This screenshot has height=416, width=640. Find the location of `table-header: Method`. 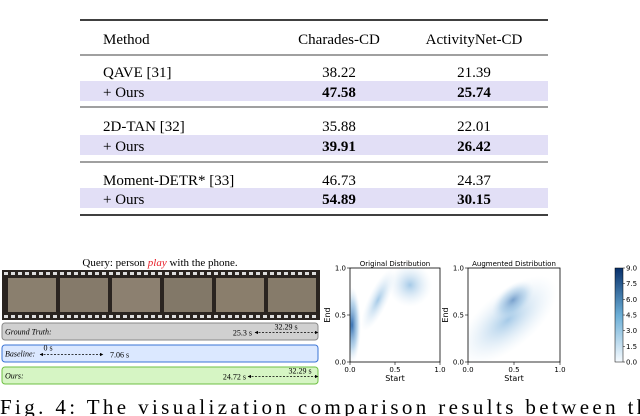

table-header: Method is located at coordinates (126, 40).